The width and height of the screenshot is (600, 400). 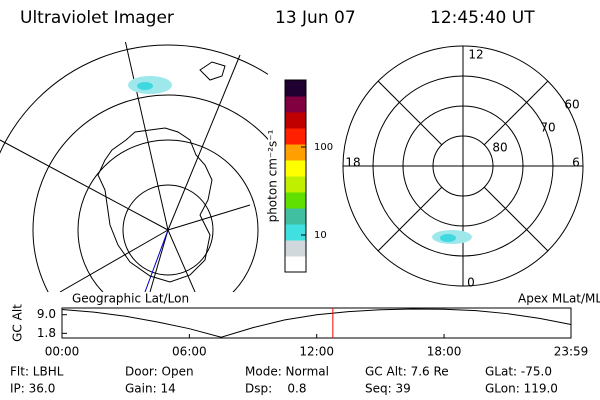 I want to click on y-tick-label: 9.0, so click(x=46, y=314).